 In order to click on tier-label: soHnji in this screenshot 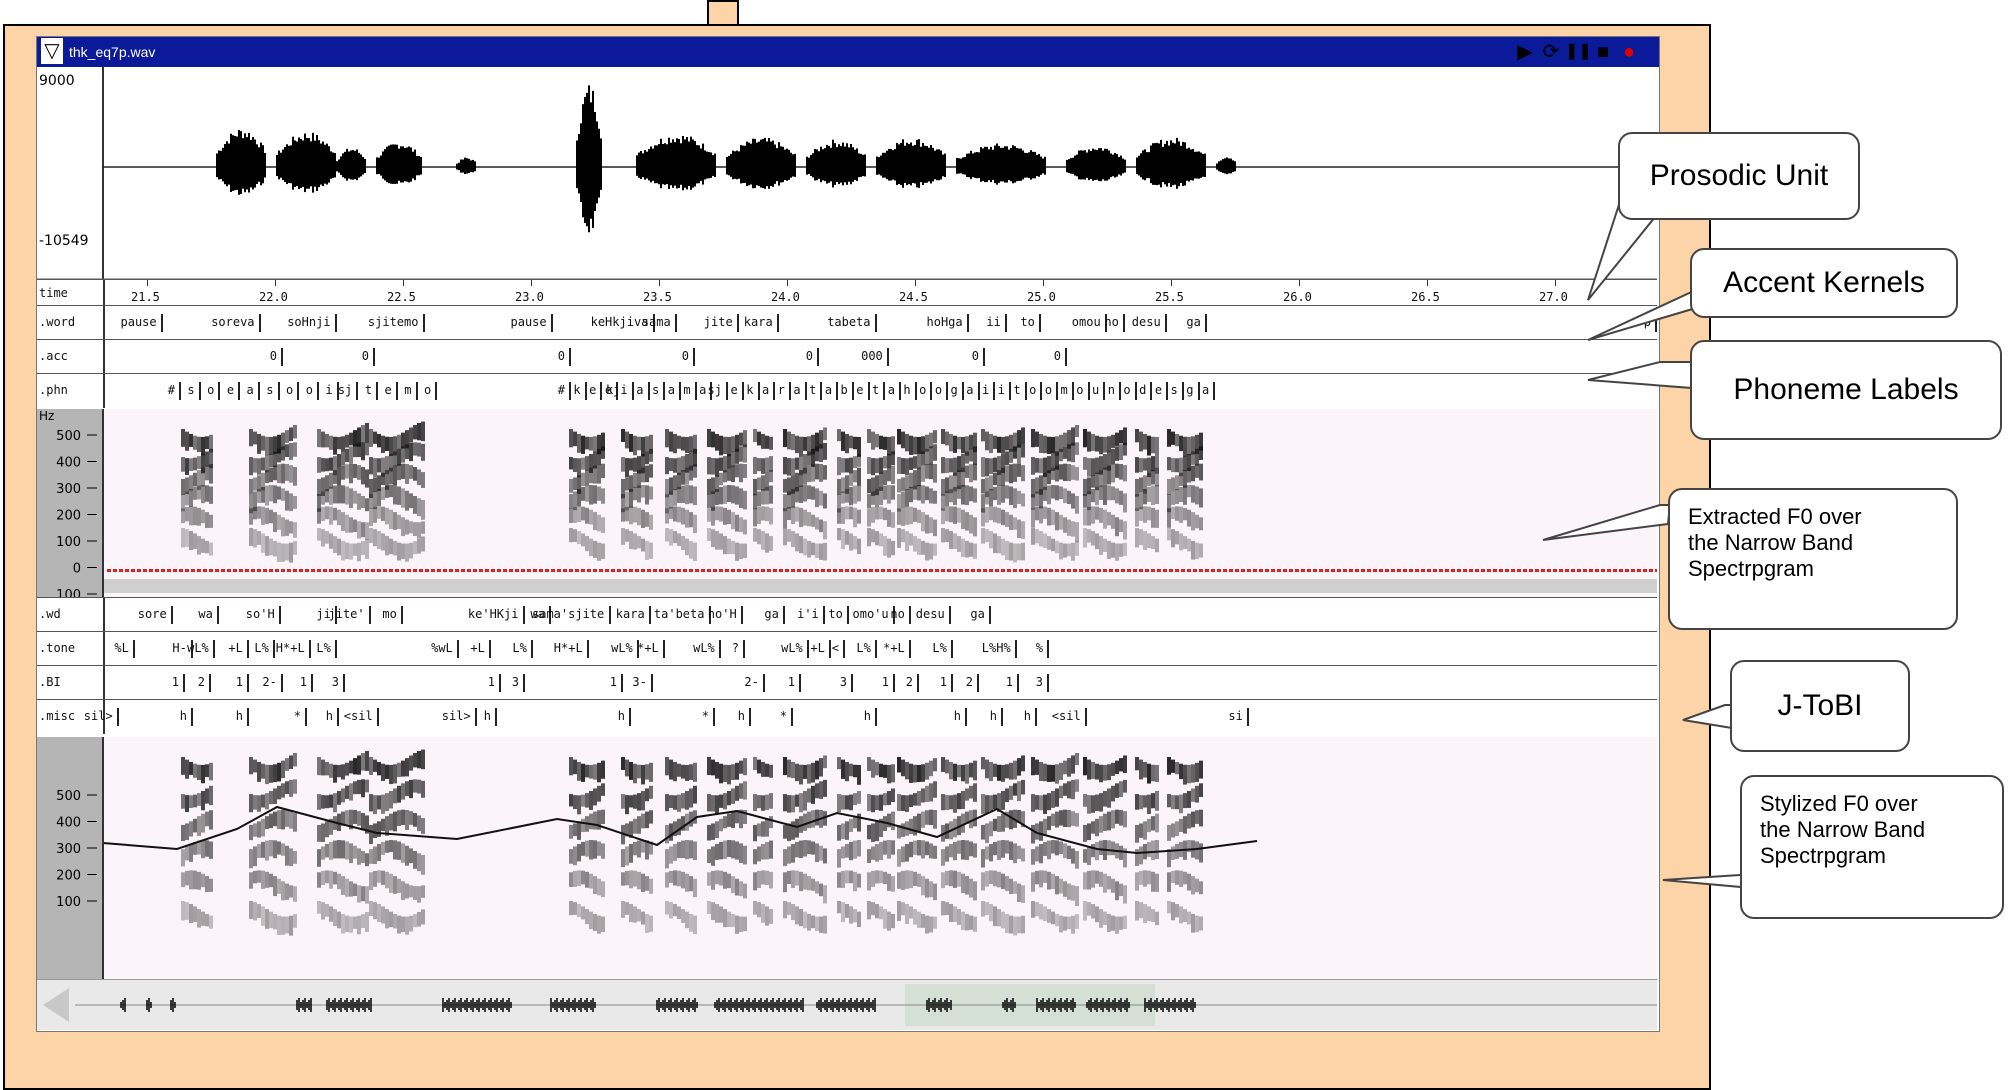, I will do `click(309, 322)`.